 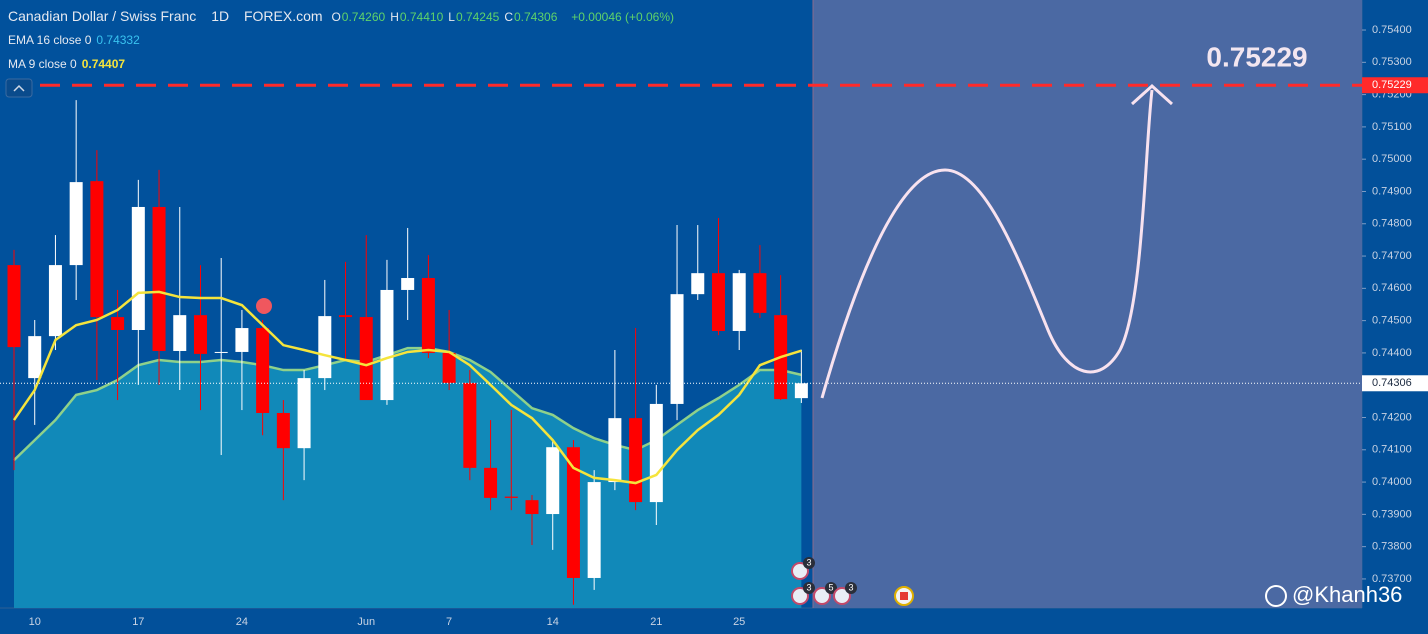 What do you see at coordinates (1392, 353) in the screenshot?
I see `y-tick-label: 0.74400` at bounding box center [1392, 353].